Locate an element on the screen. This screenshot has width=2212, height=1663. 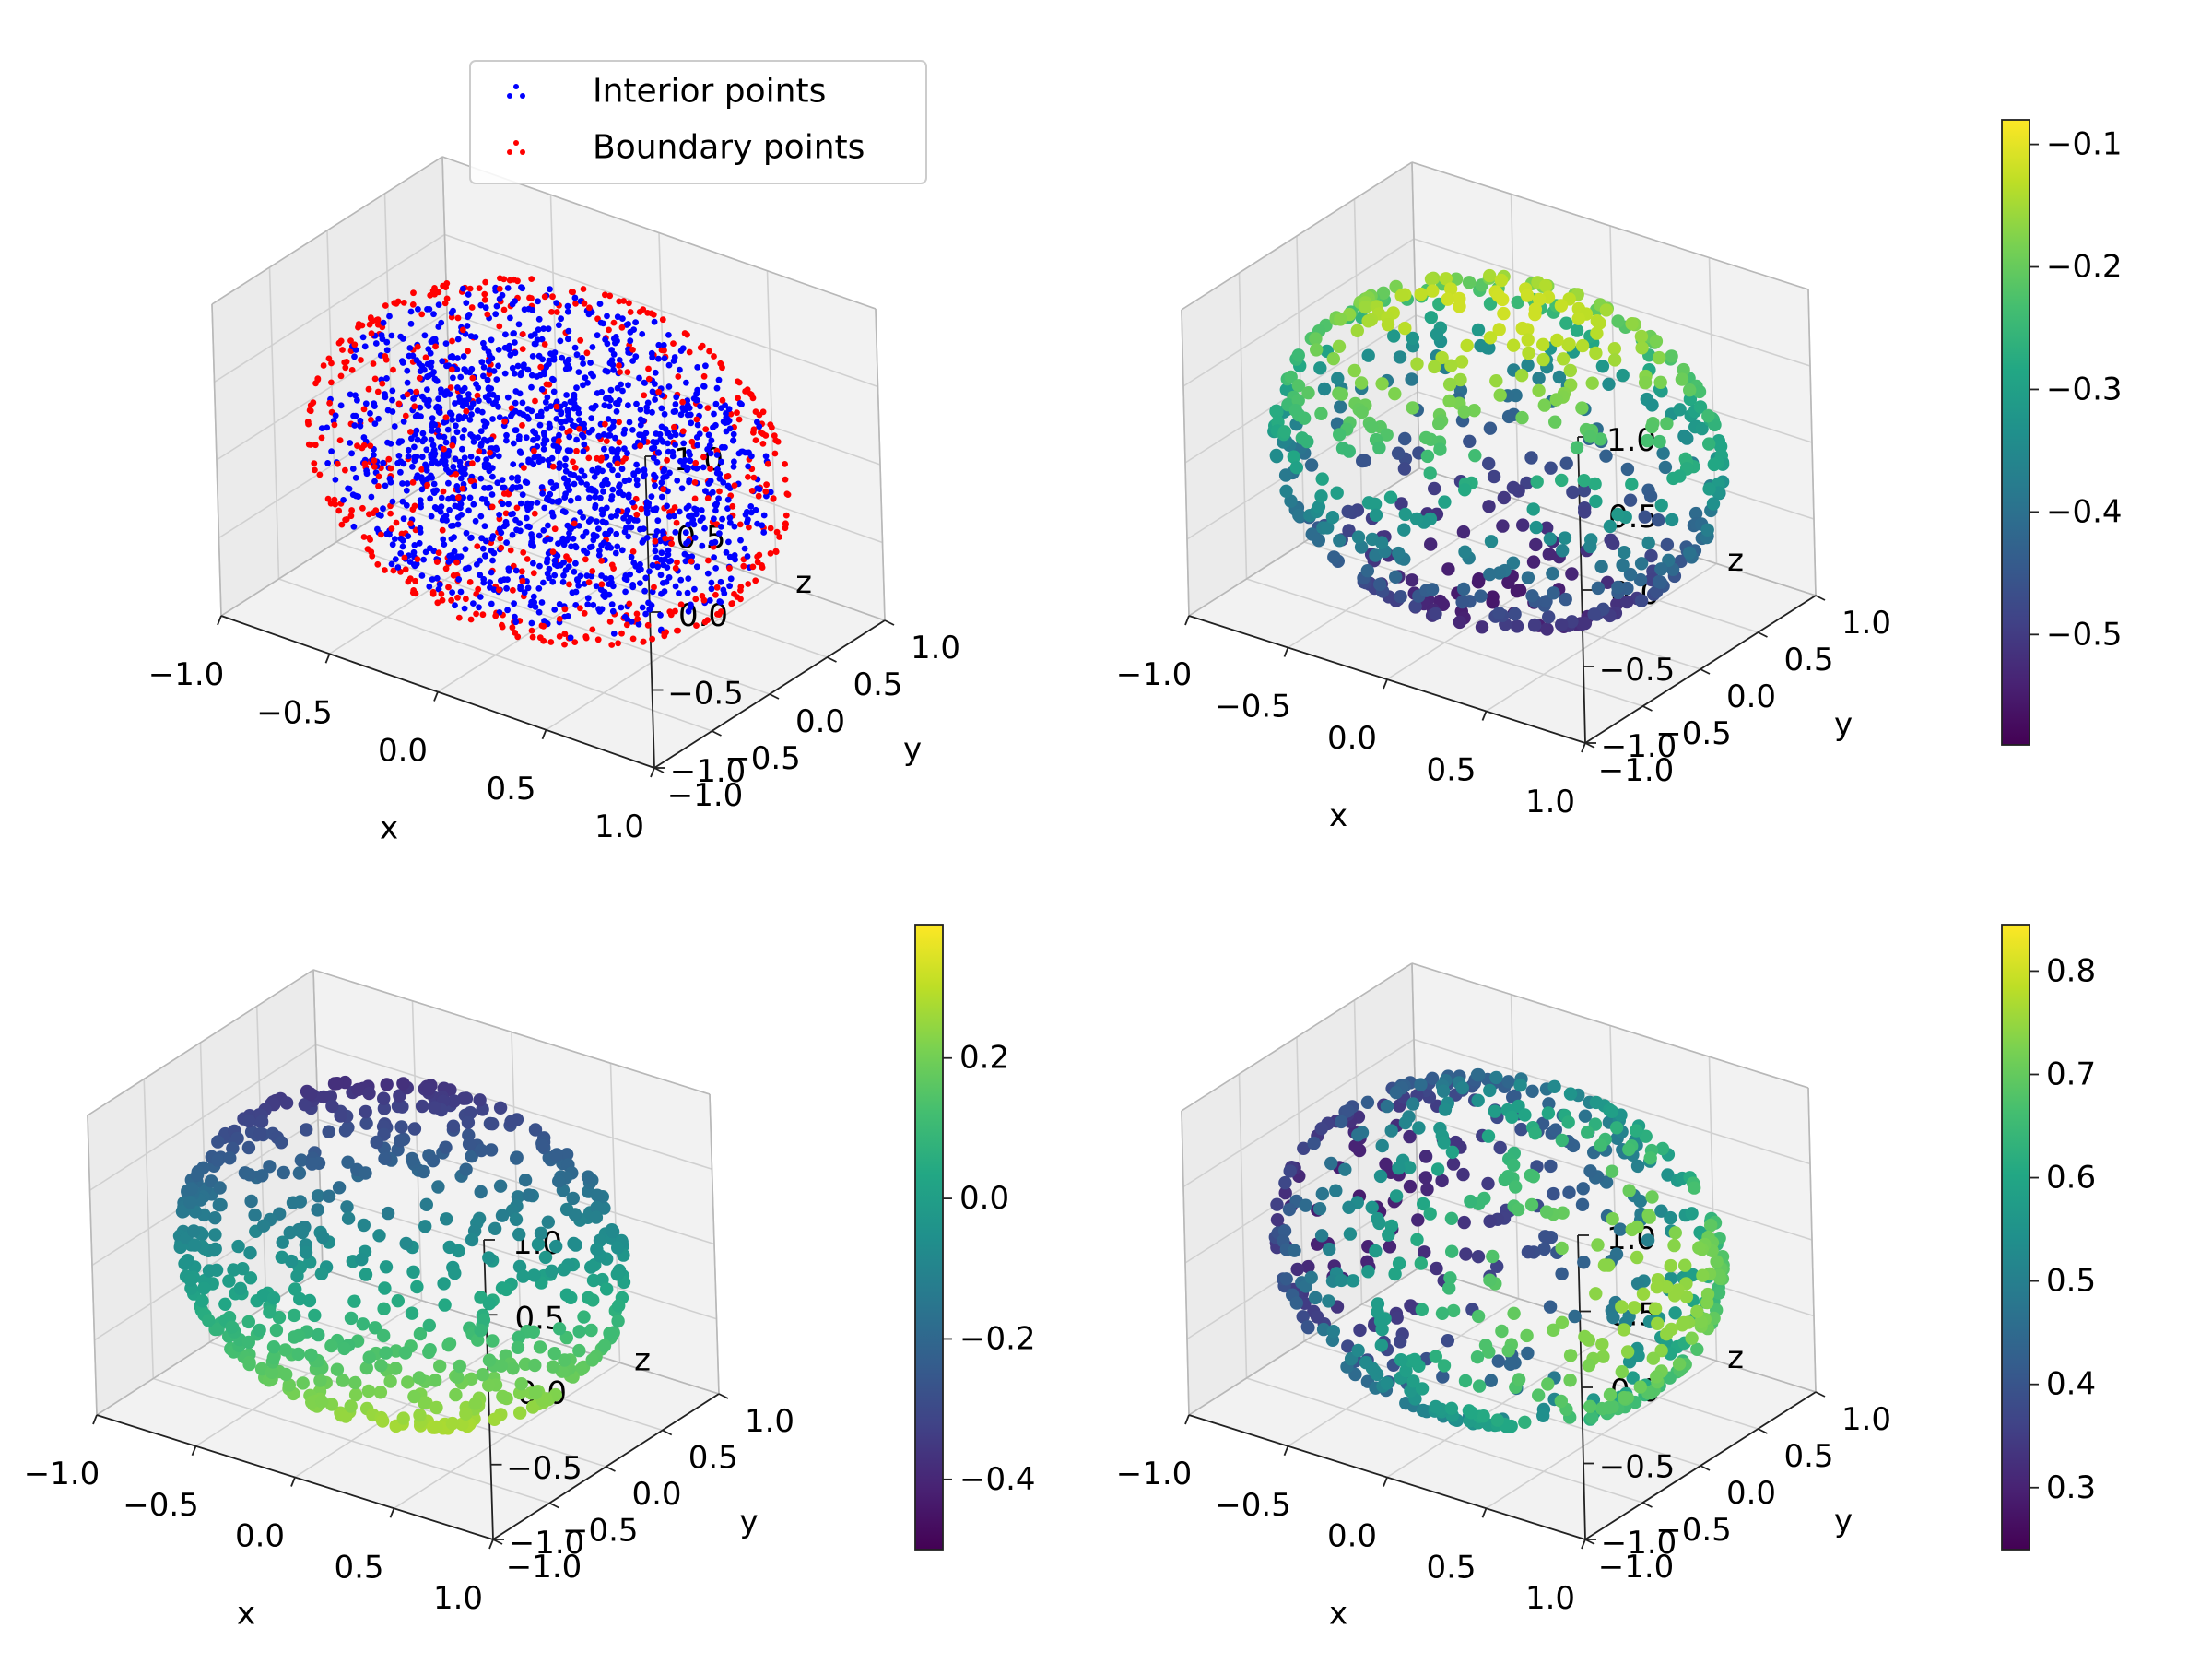
y-tick-label: 0.0 is located at coordinates (820, 721).